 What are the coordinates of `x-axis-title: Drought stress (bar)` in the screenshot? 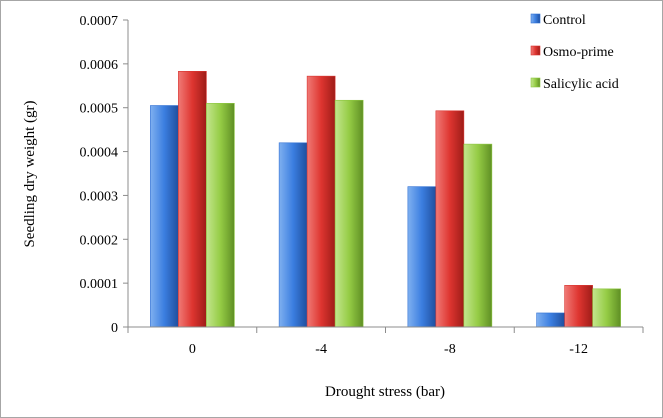 It's located at (385, 392).